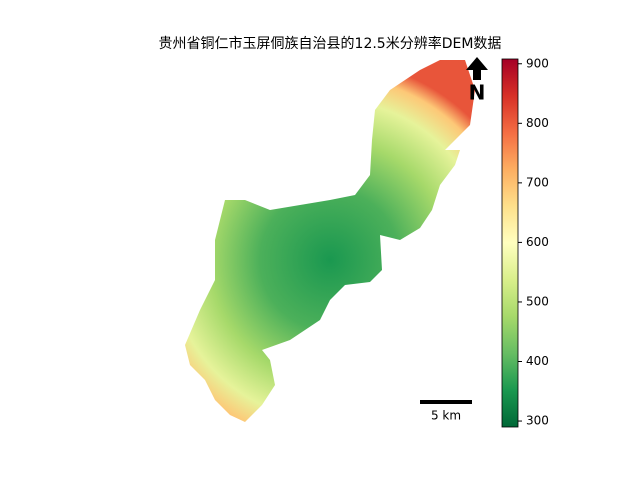 This screenshot has width=640, height=480. I want to click on scale-bar-label: 5 km, so click(446, 416).